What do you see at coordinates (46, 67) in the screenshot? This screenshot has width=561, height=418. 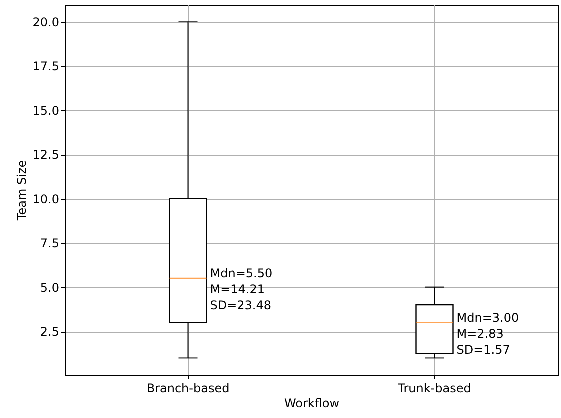 I see `y-tick-label: 17.5` at bounding box center [46, 67].